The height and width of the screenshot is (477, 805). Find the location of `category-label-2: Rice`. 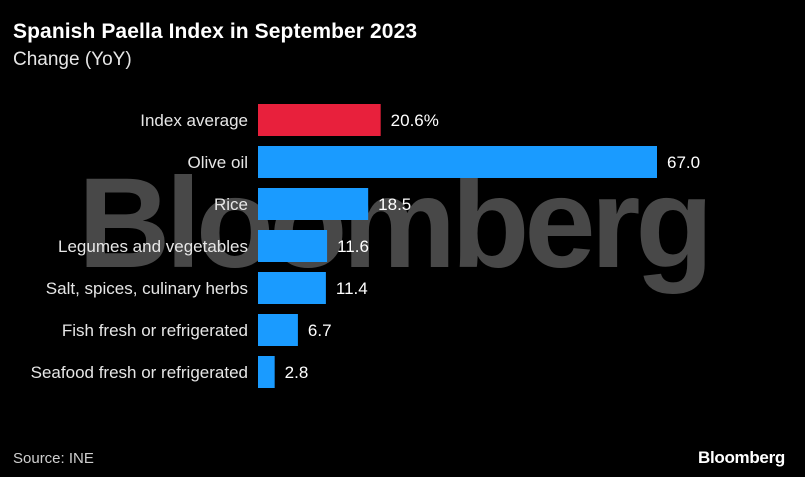

category-label-2: Rice is located at coordinates (231, 204).